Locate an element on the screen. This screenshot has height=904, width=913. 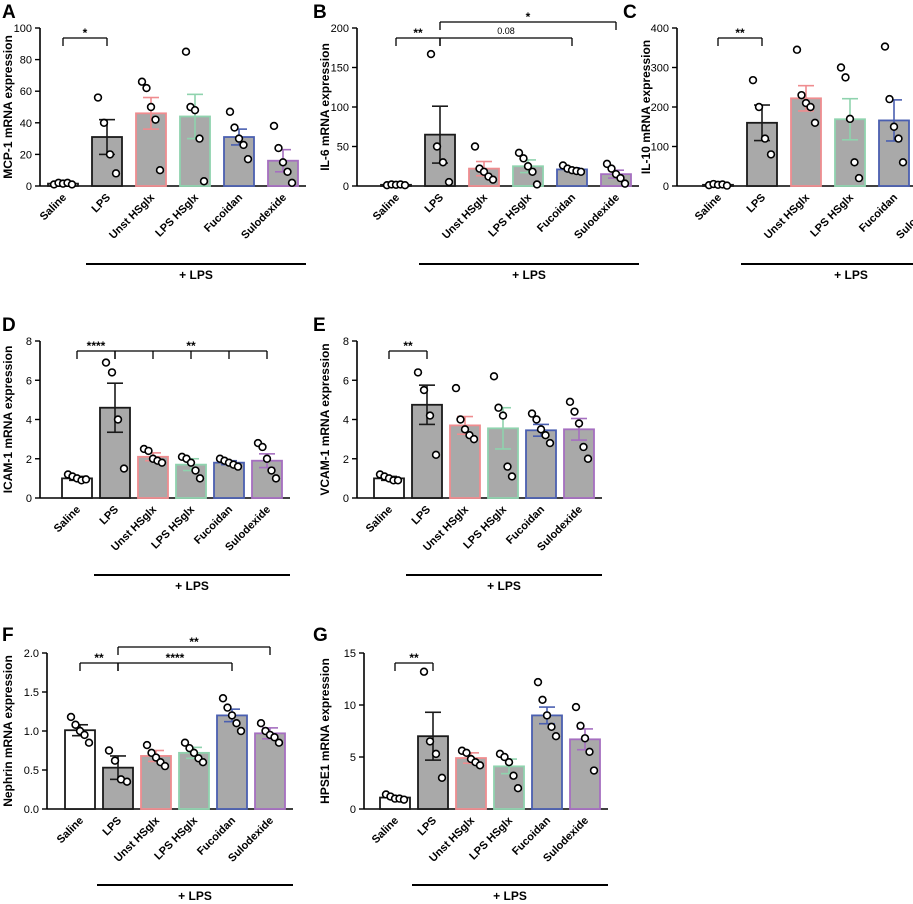
y-tick-label: 150 is located at coordinates (340, 69).